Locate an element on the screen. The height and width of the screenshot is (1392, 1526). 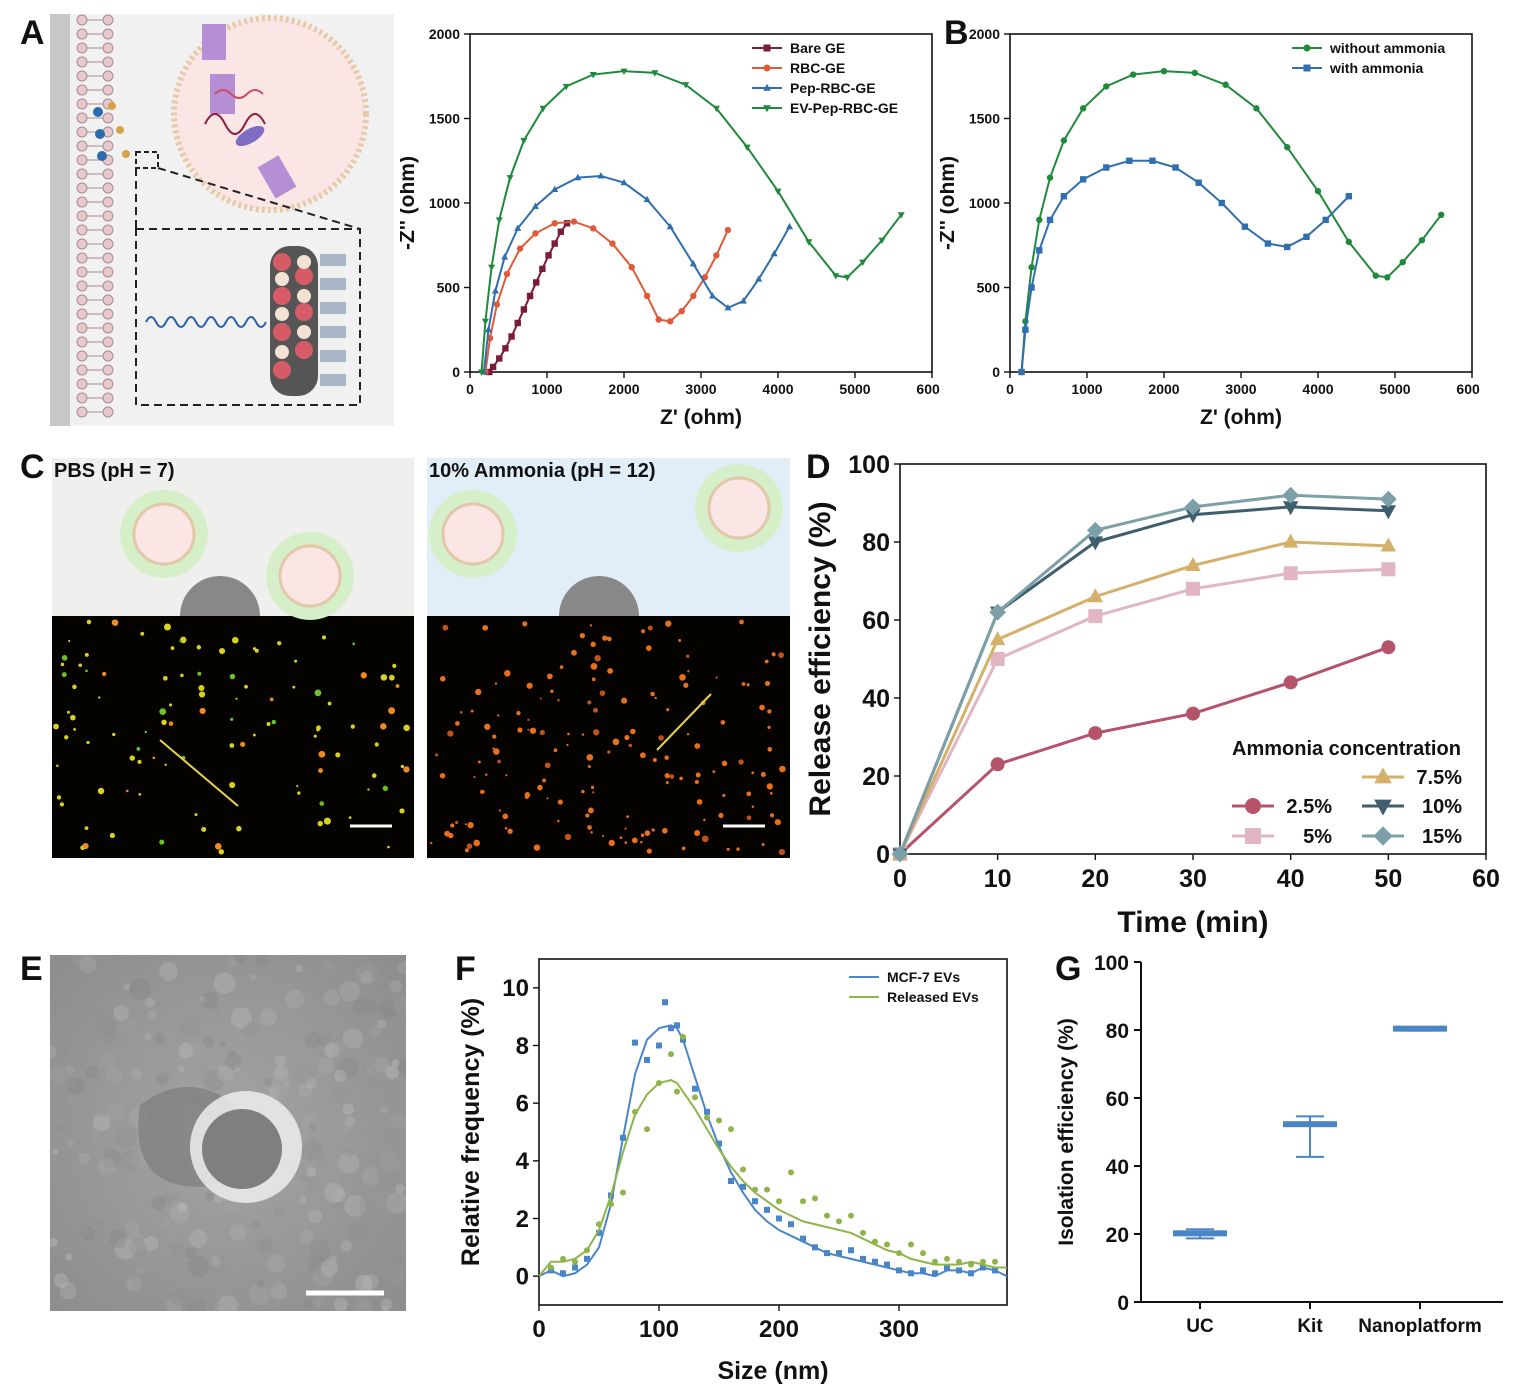
y-tick-label: 40 is located at coordinates (1117, 1167).